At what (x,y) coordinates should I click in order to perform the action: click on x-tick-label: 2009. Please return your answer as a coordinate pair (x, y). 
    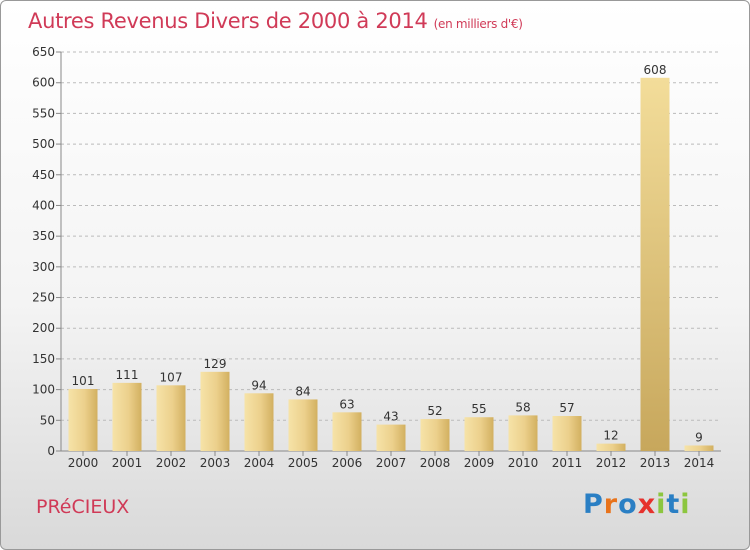
    Looking at the image, I should click on (479, 463).